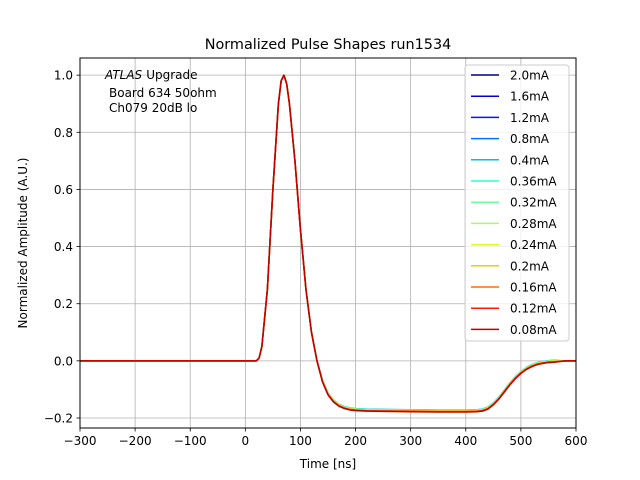  I want to click on x-tick-label: 400, so click(465, 441).